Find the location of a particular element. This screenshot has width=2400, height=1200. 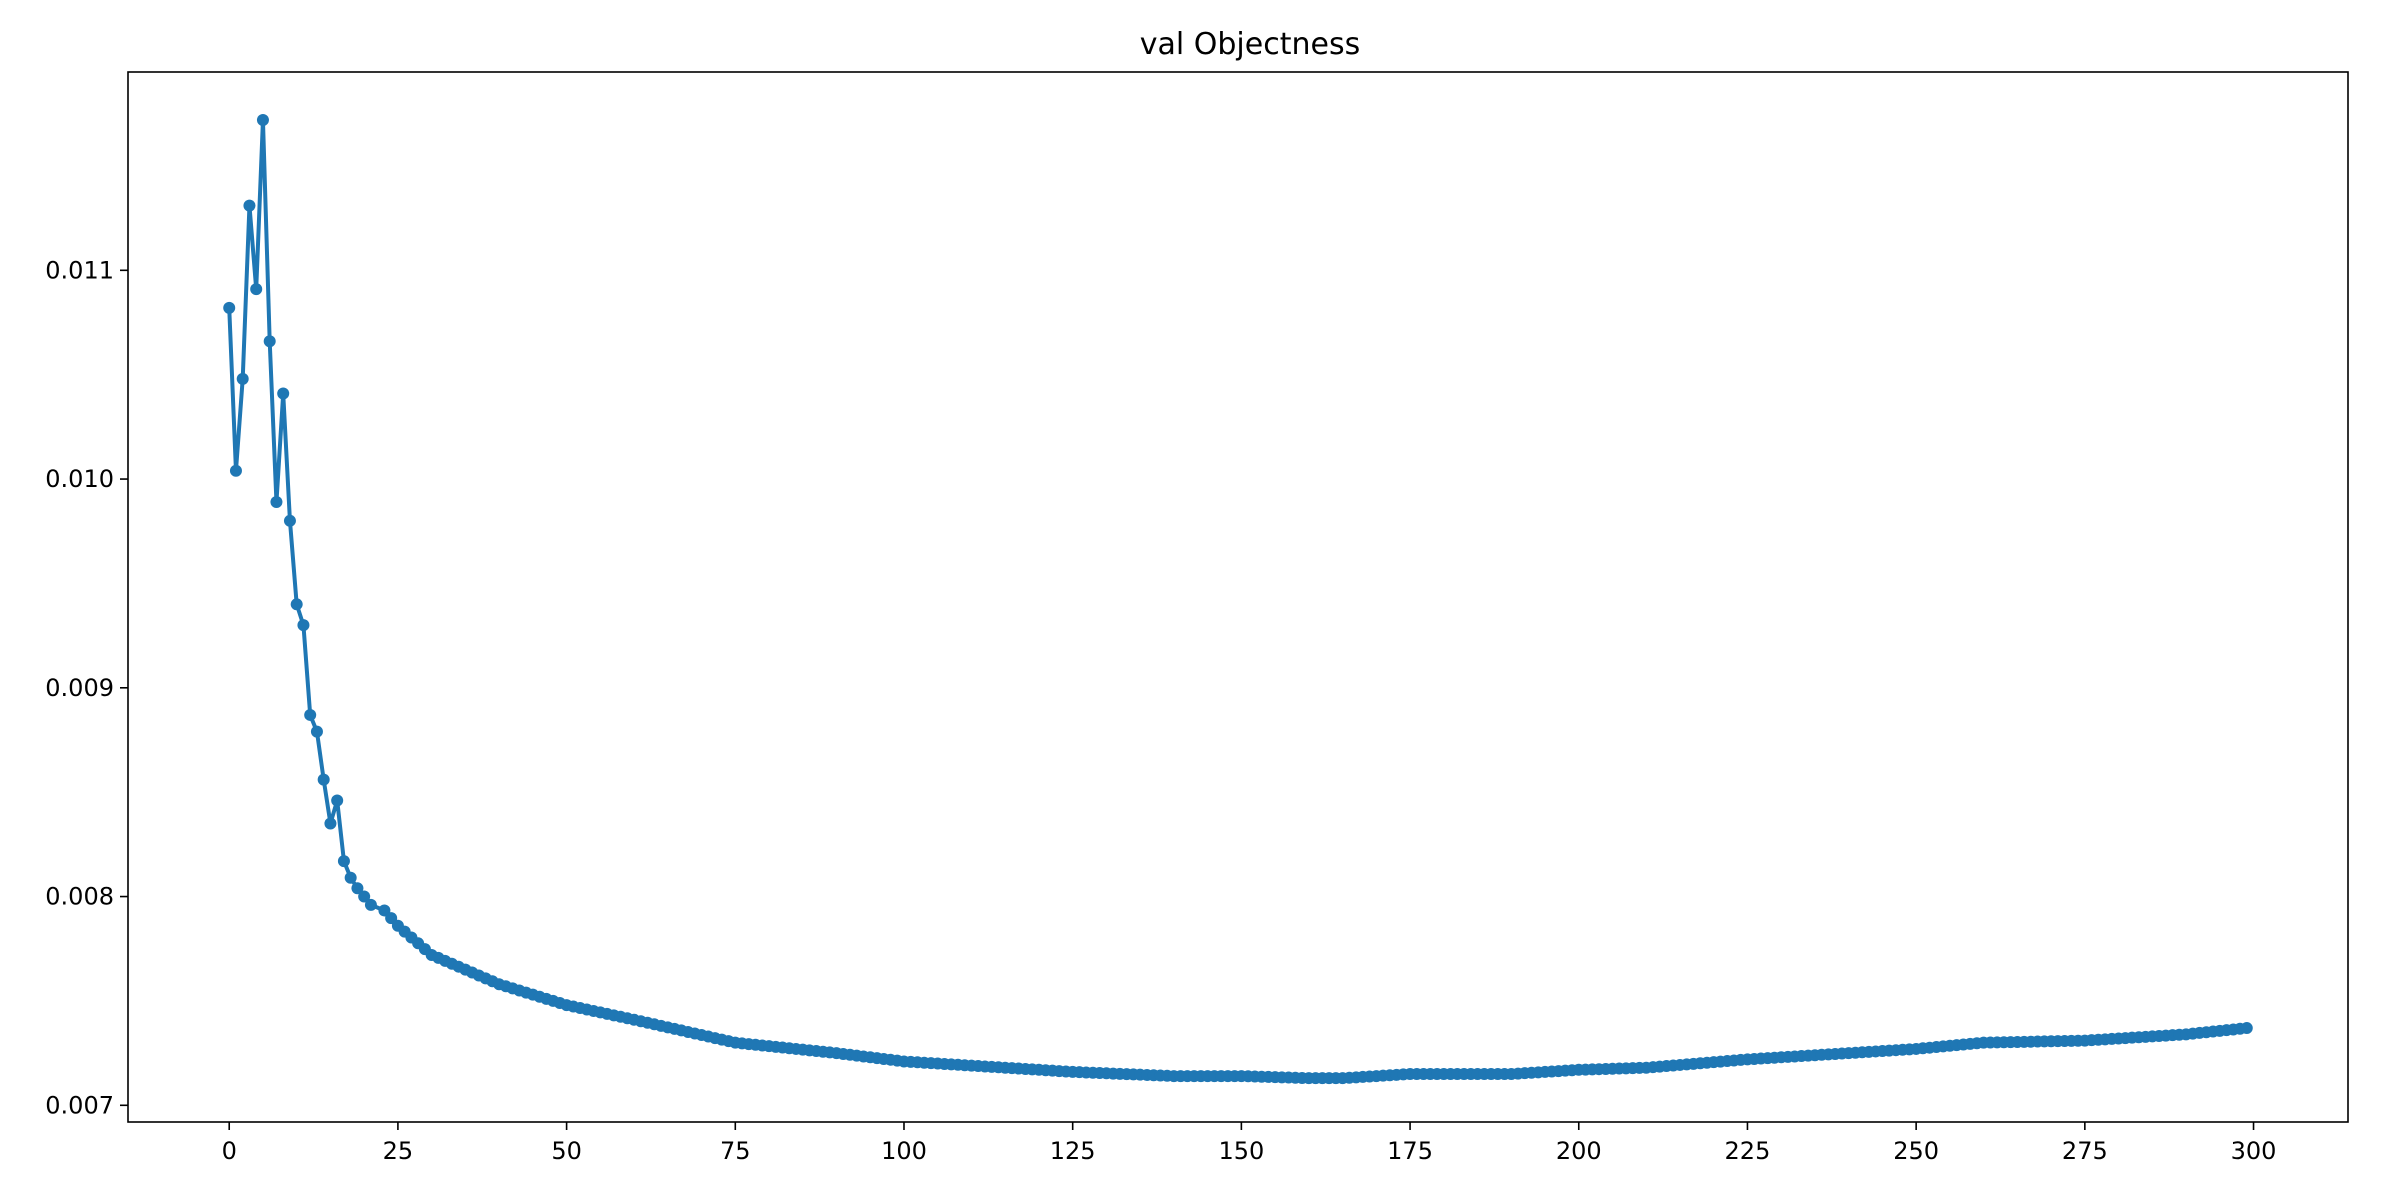

x-tick-label: 200 is located at coordinates (1579, 1151).